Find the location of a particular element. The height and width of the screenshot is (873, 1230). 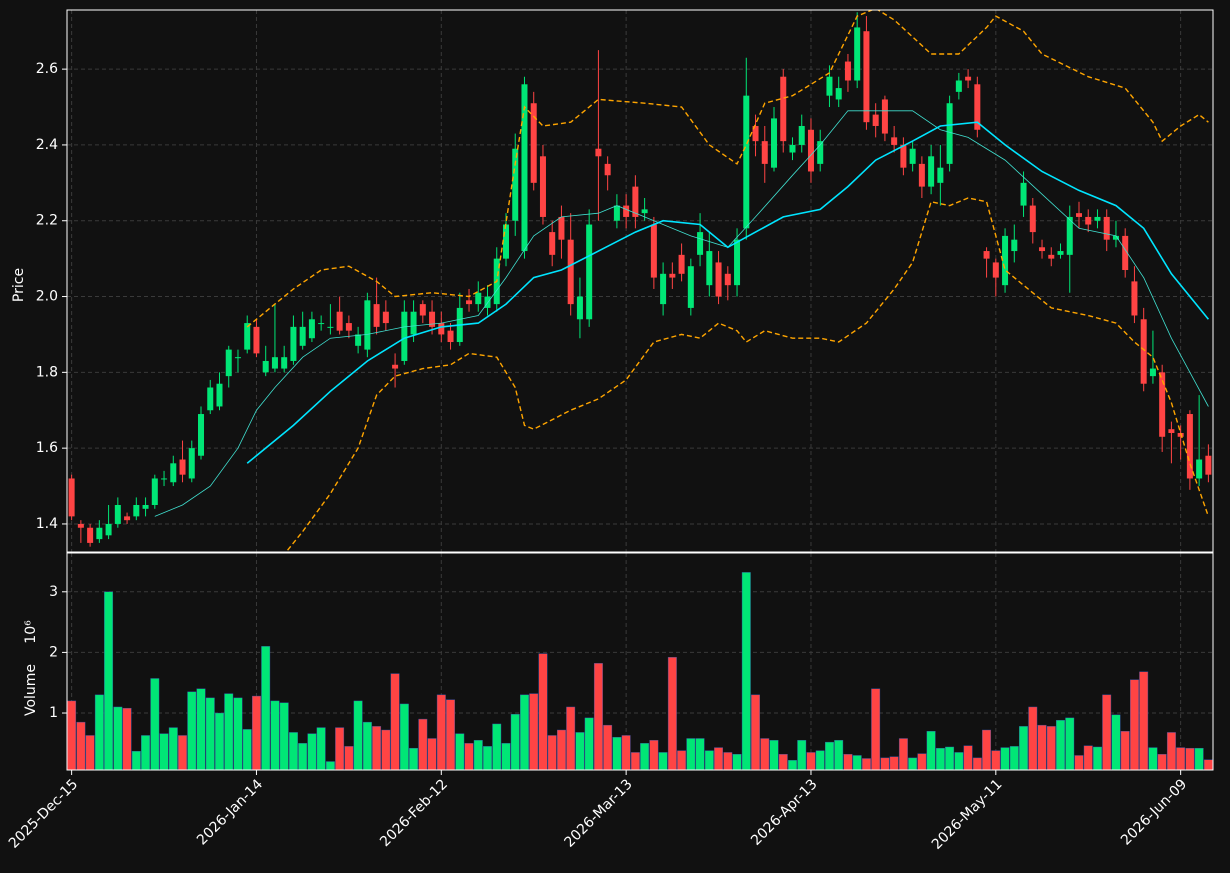

y-tick-label: 1 is located at coordinates (53, 713).